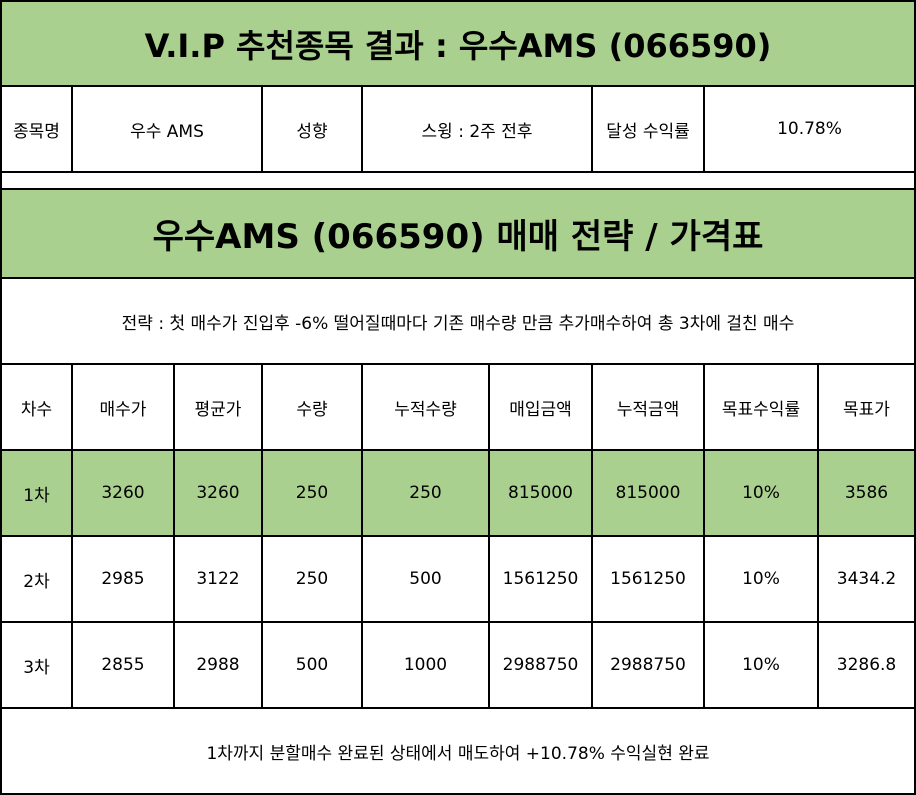 The height and width of the screenshot is (795, 916). I want to click on result-summary-row: 1차까지 분할매수 완료된 상태에서 매도하여 +10.78% 수익실현 완료, so click(458, 752).